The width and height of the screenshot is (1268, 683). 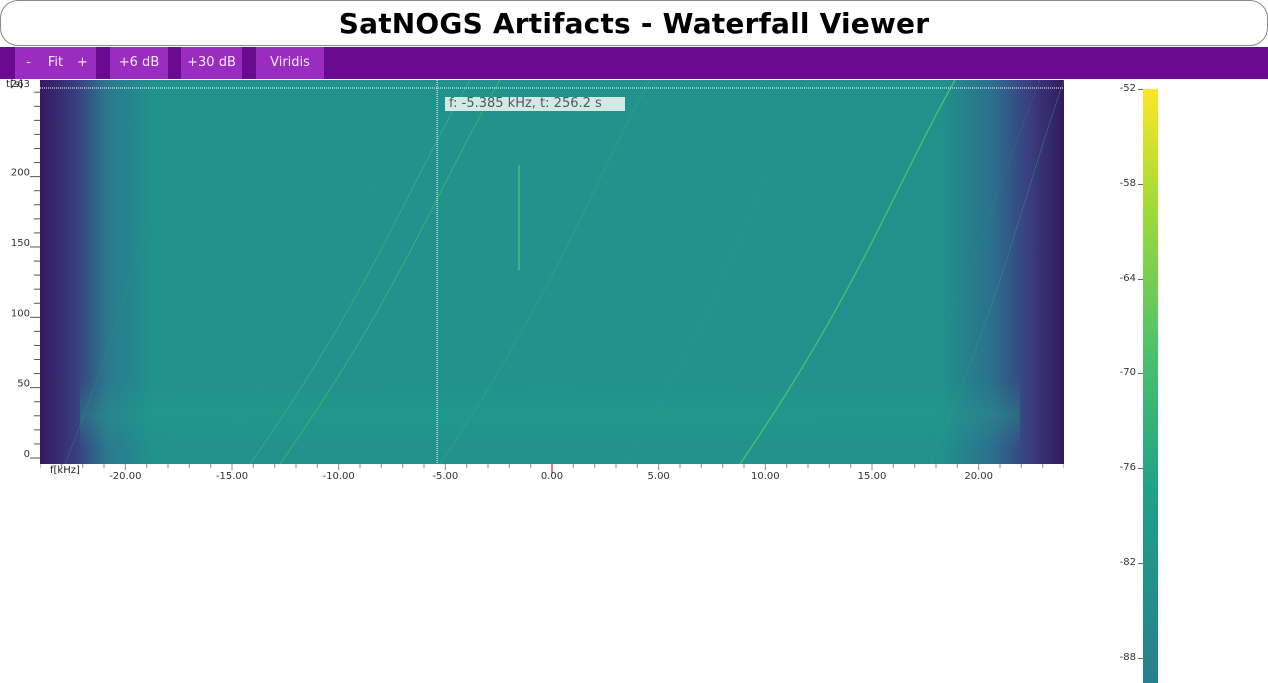 I want to click on colorbar-label: -76, so click(x=1127, y=468).